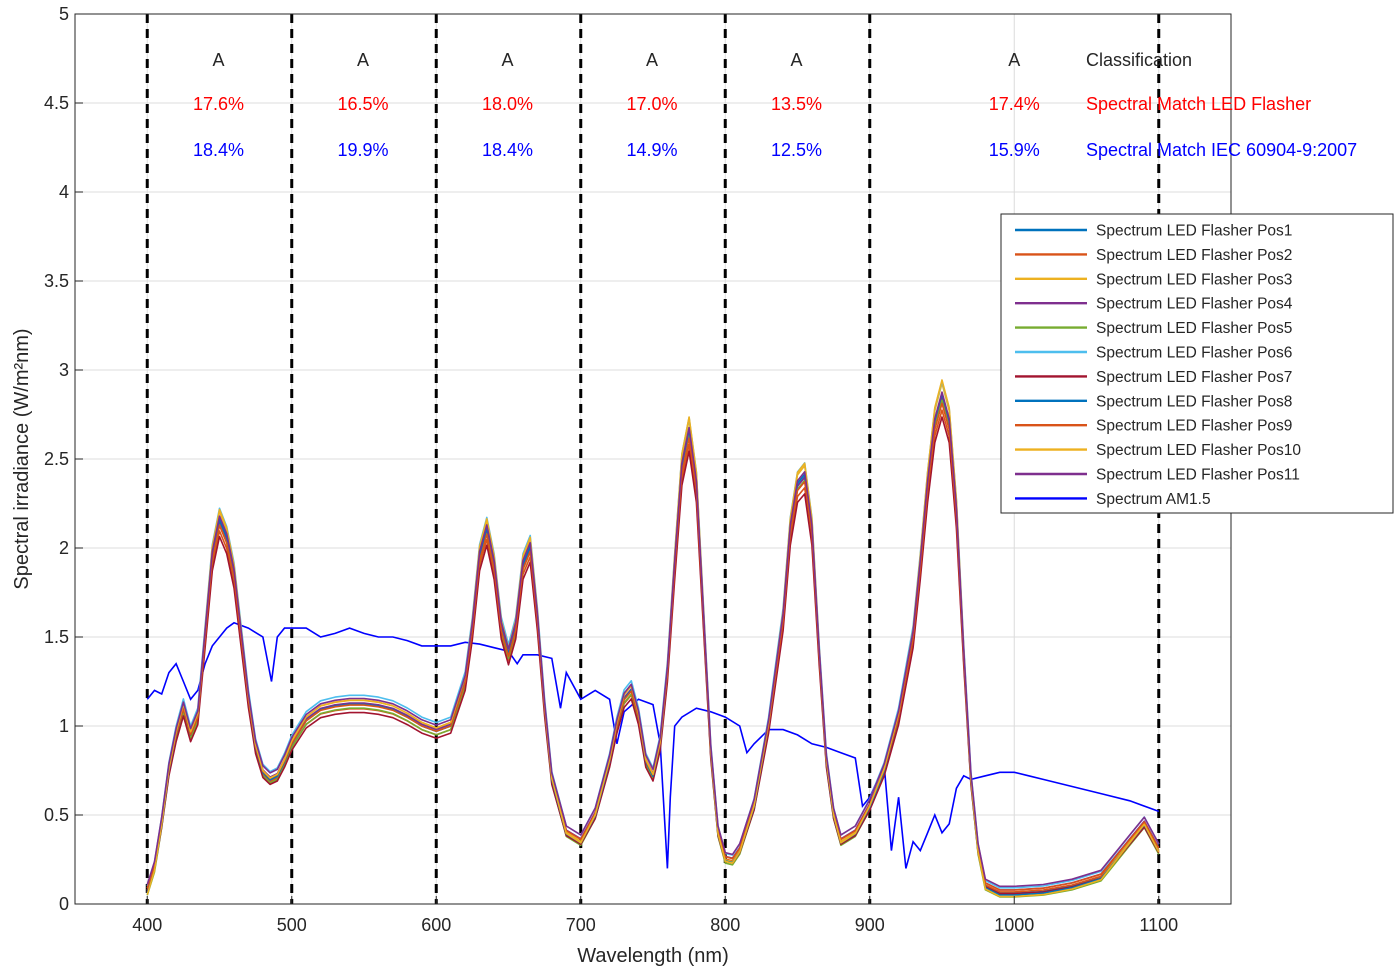 The height and width of the screenshot is (971, 1400). What do you see at coordinates (64, 192) in the screenshot?
I see `y-tick-label: 4` at bounding box center [64, 192].